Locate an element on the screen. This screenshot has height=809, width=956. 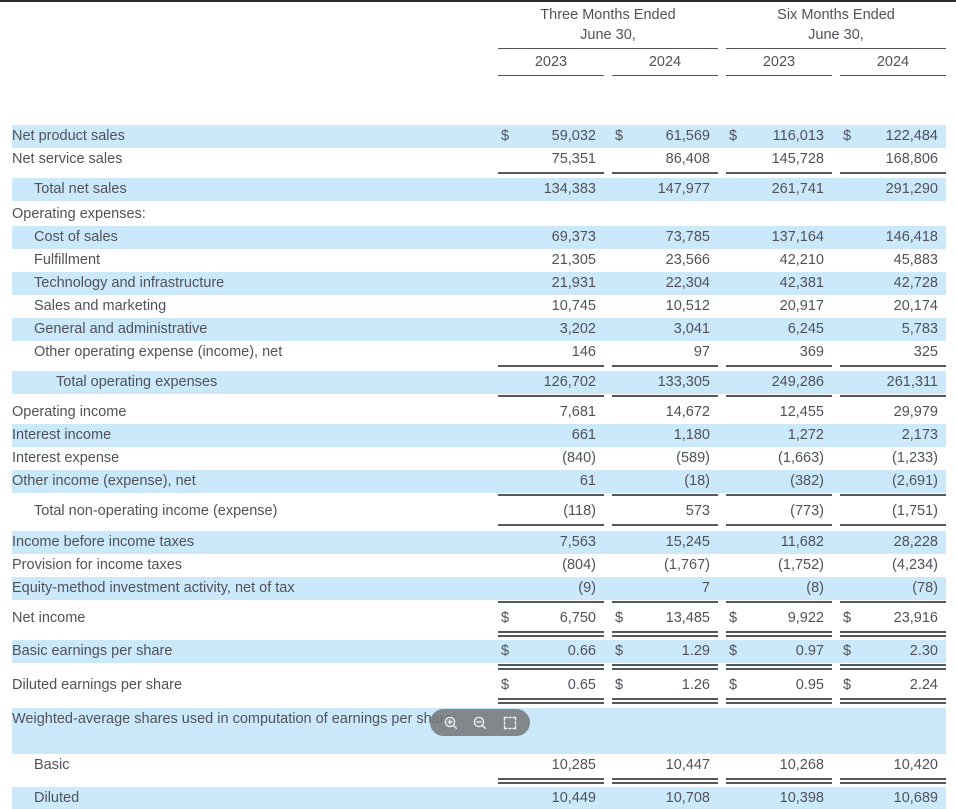
row-value: 249,286 is located at coordinates (797, 382).